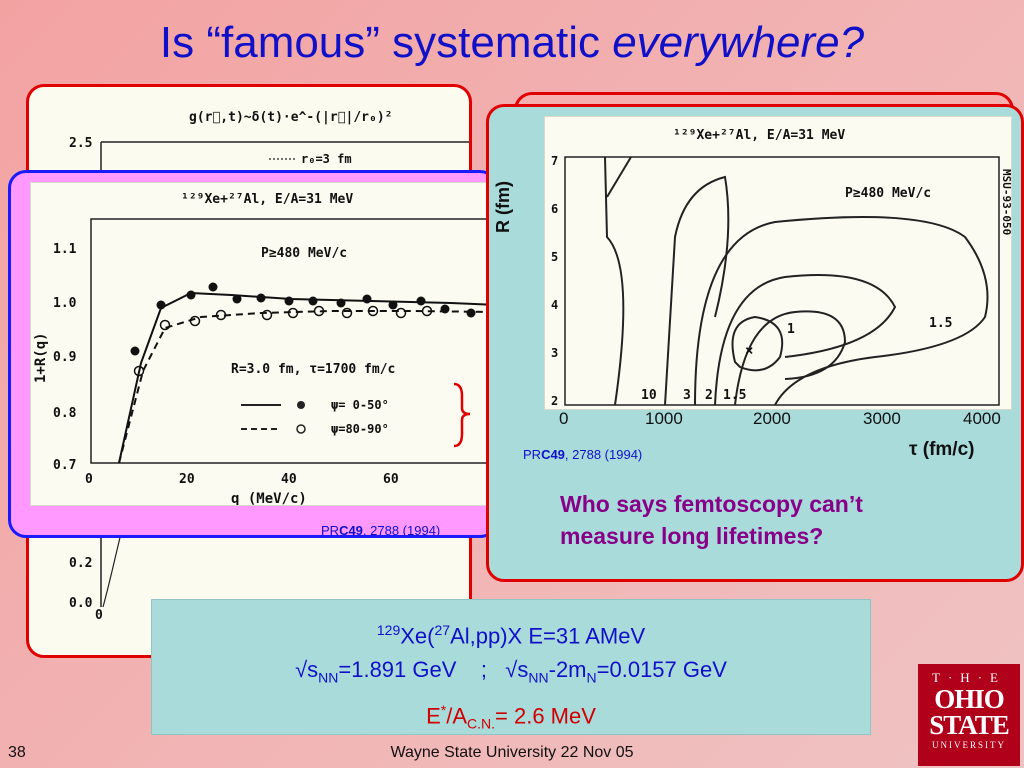  What do you see at coordinates (791, 329) in the screenshot?
I see `contour-label-1: 1` at bounding box center [791, 329].